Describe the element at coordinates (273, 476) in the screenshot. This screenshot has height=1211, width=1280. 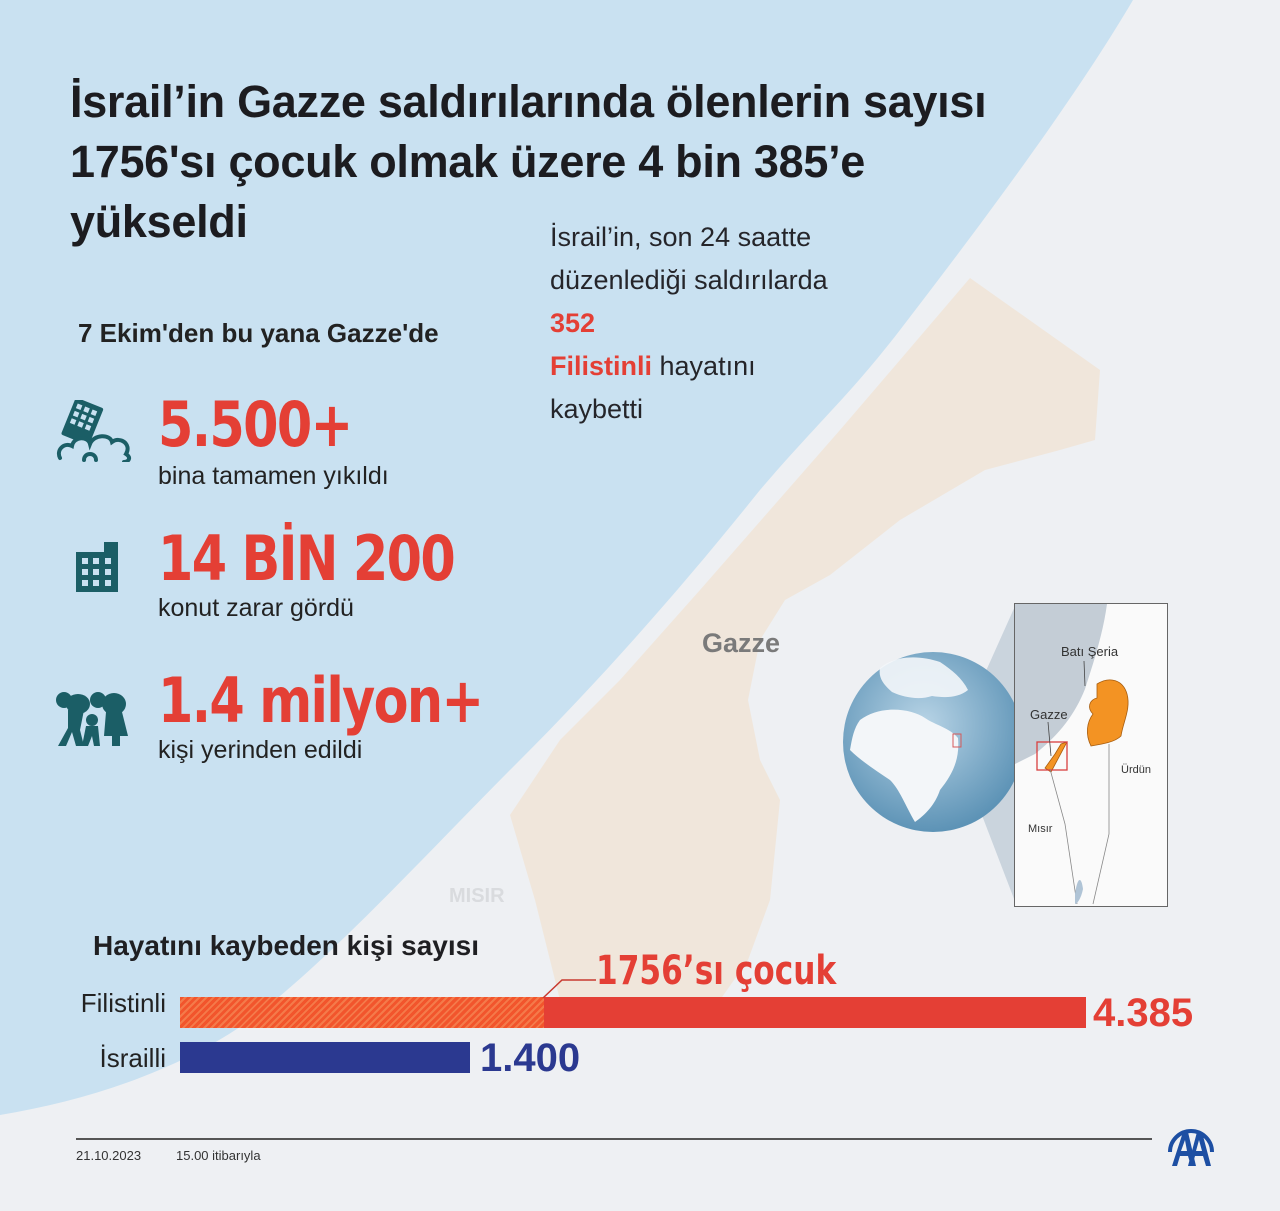
I see `stat-label-destroyed-buildings: bina tamamen yıkıldı` at that location.